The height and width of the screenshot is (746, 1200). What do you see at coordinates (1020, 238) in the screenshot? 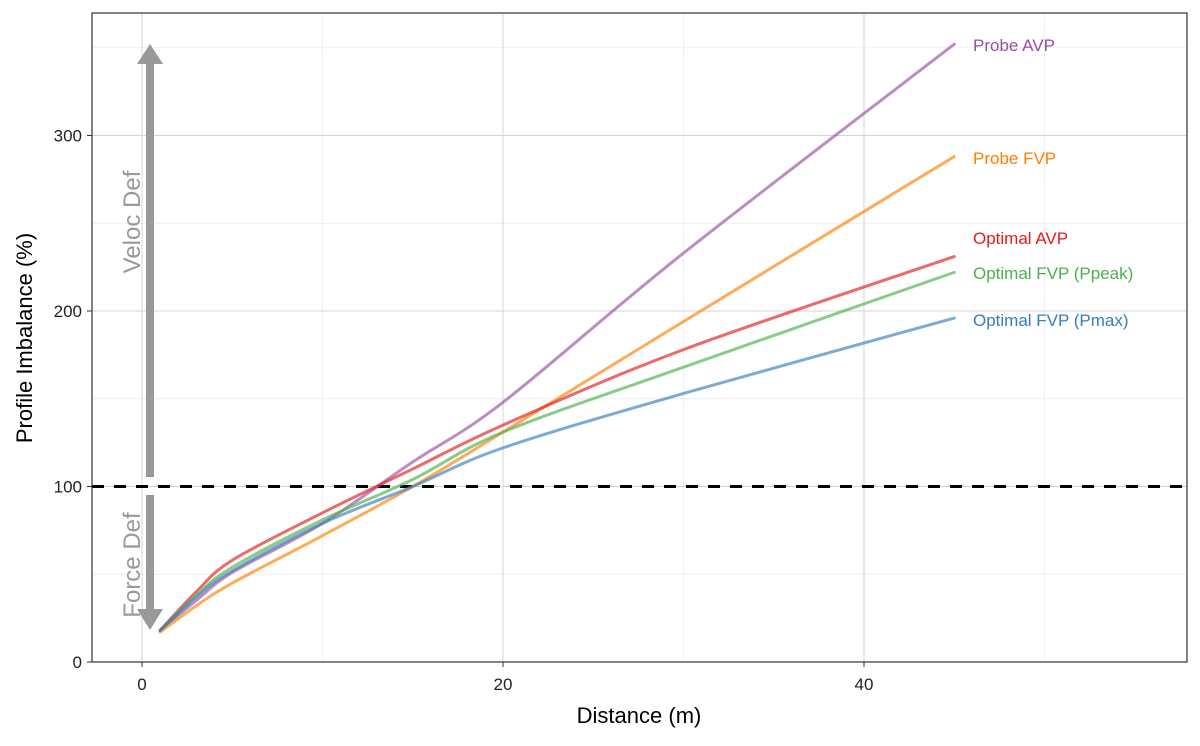
I see `series-label: Optimal AVP` at bounding box center [1020, 238].